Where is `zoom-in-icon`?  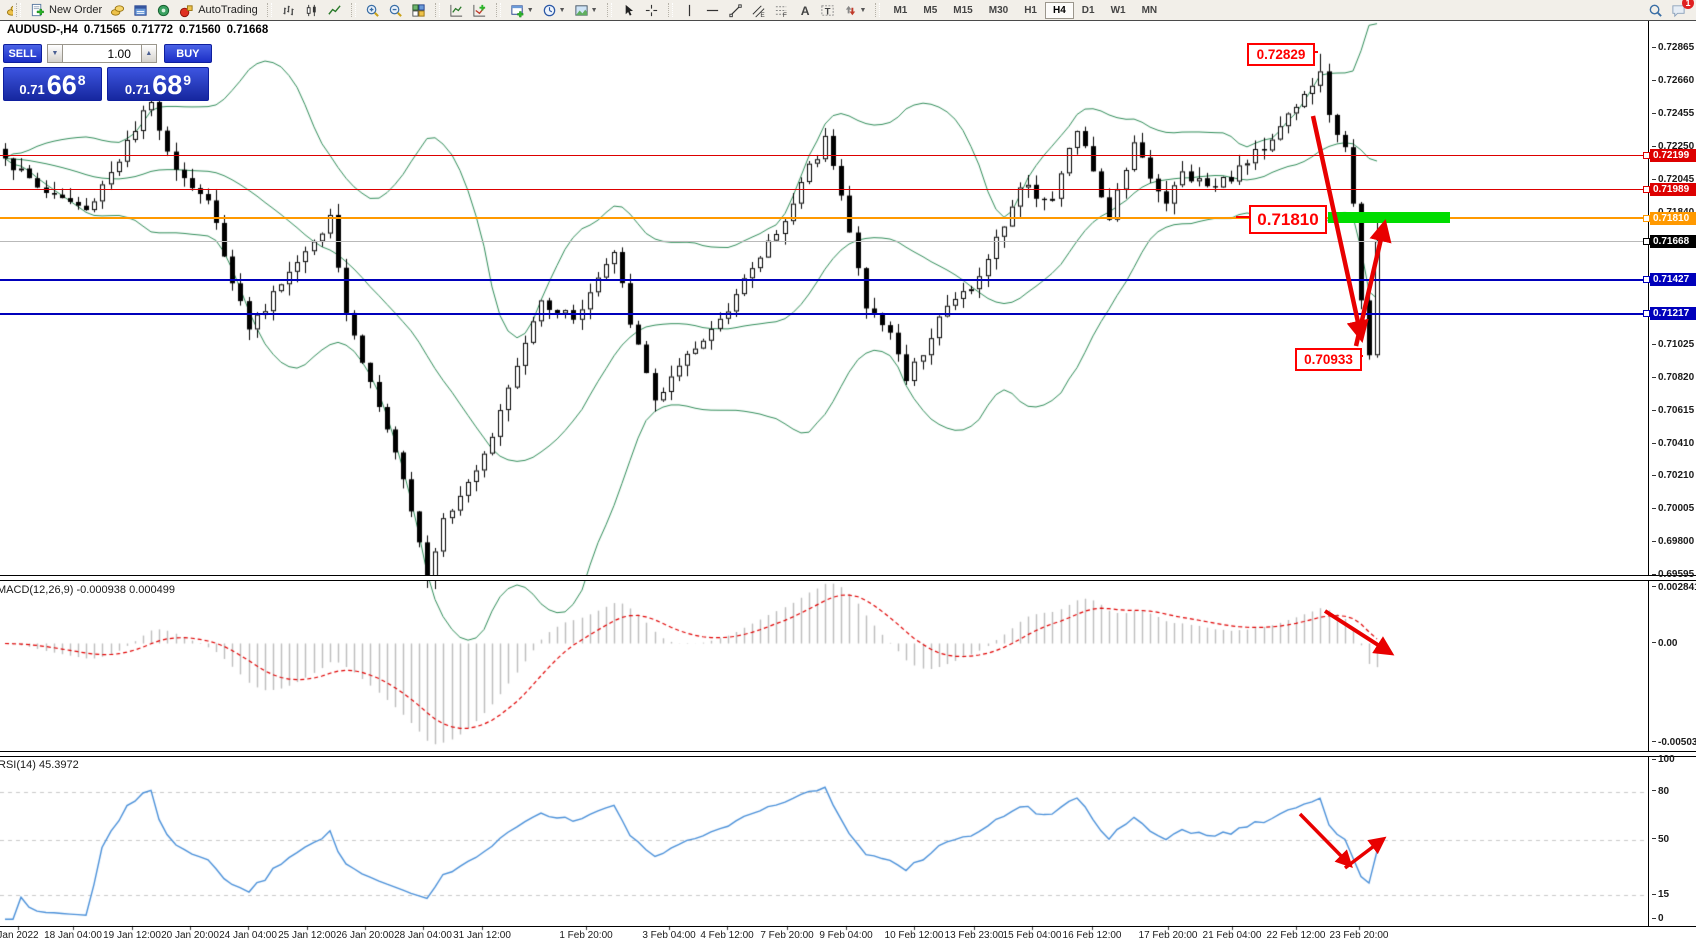 zoom-in-icon is located at coordinates (372, 10).